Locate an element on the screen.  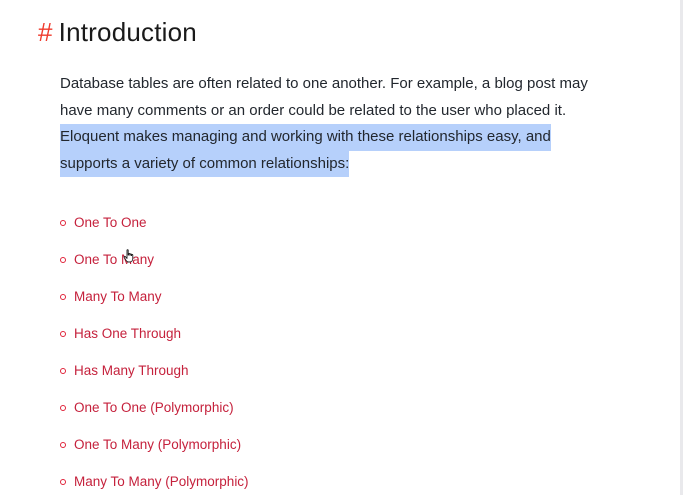
hand-pointer-icon is located at coordinates (128, 256).